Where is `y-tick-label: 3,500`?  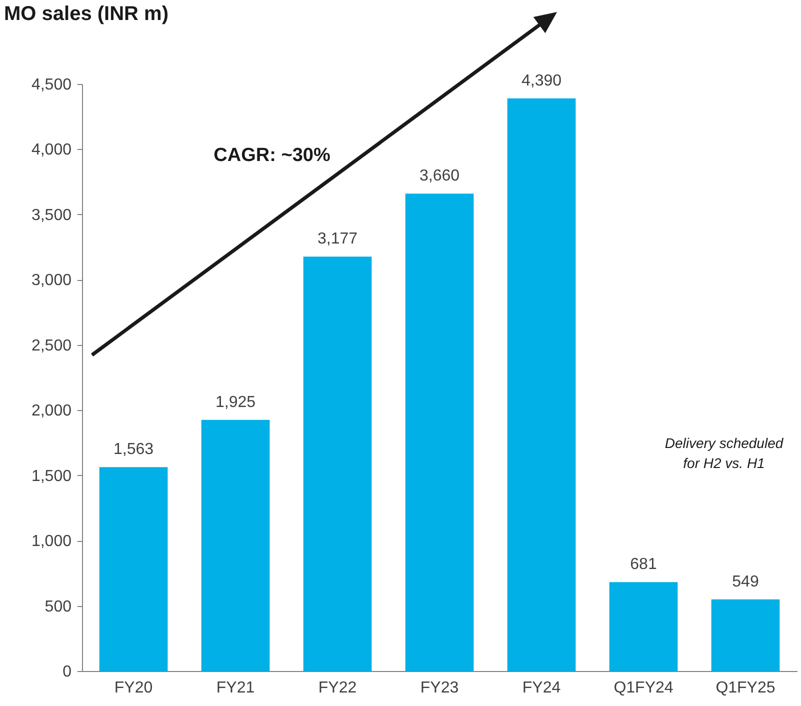
y-tick-label: 3,500 is located at coordinates (51, 215).